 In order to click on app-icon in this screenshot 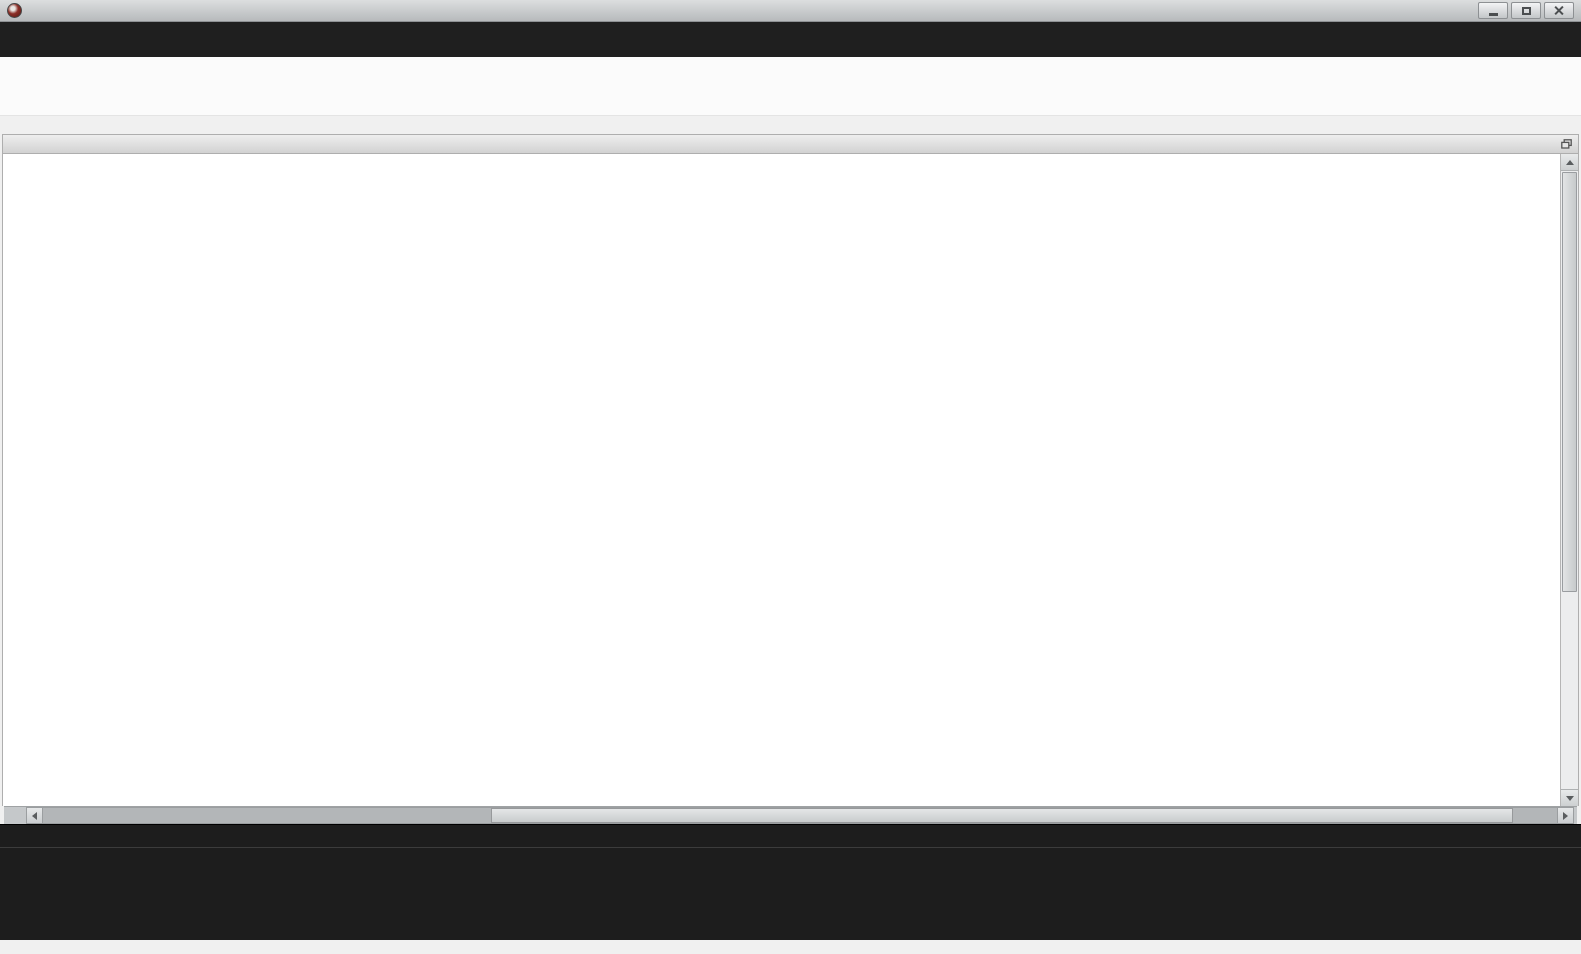, I will do `click(14, 10)`.